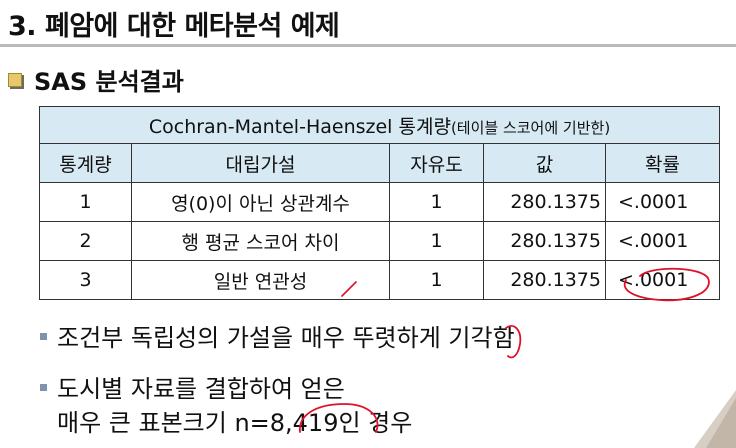 The height and width of the screenshot is (448, 736). What do you see at coordinates (368, 45) in the screenshot?
I see `title-rule` at bounding box center [368, 45].